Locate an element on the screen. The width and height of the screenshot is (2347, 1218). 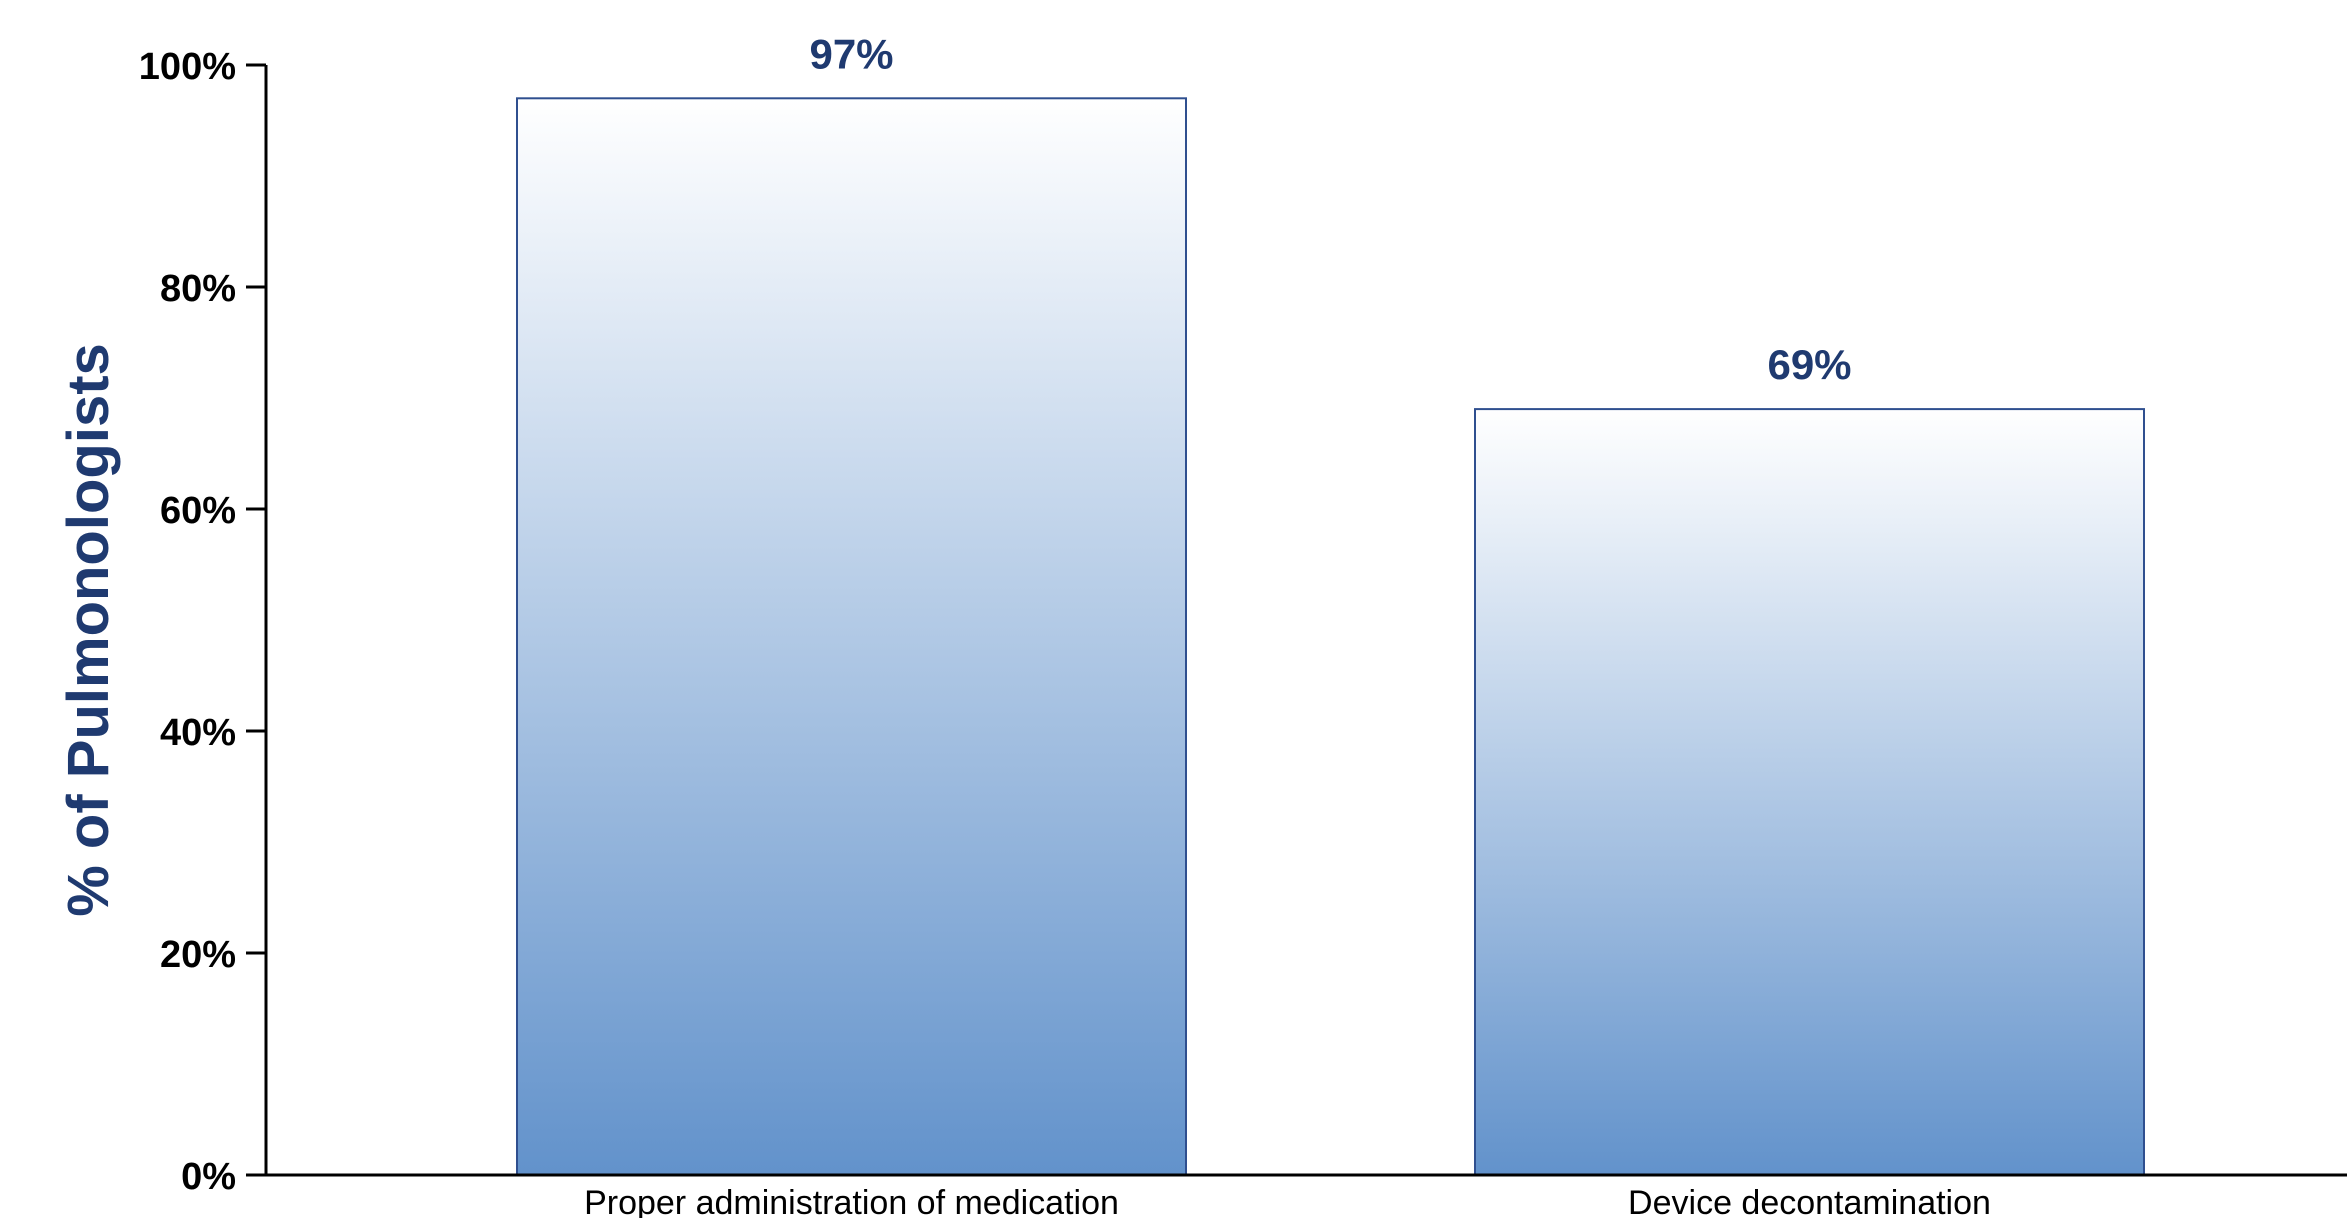
category-label-2: Device decontamination is located at coordinates (1809, 1201).